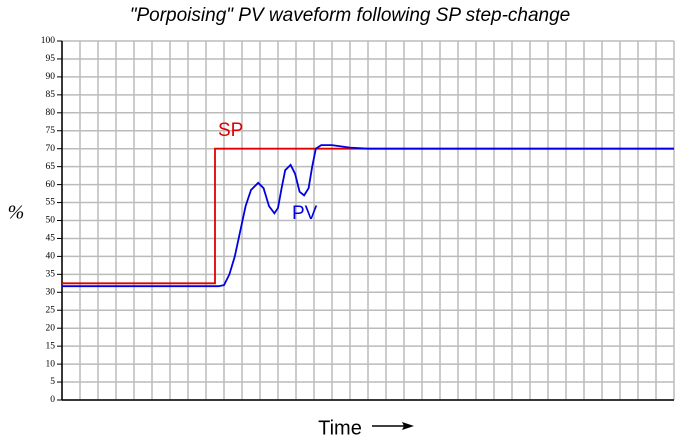 Image resolution: width=682 pixels, height=444 pixels. I want to click on series-label: PV, so click(305, 213).